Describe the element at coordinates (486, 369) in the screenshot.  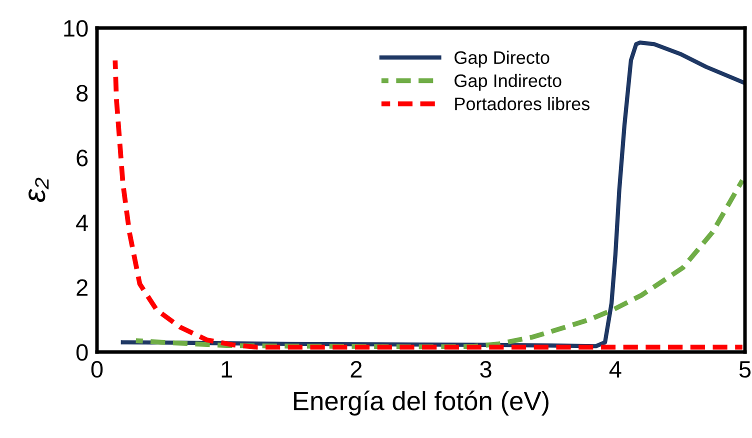
I see `x-tick-label: 3` at that location.